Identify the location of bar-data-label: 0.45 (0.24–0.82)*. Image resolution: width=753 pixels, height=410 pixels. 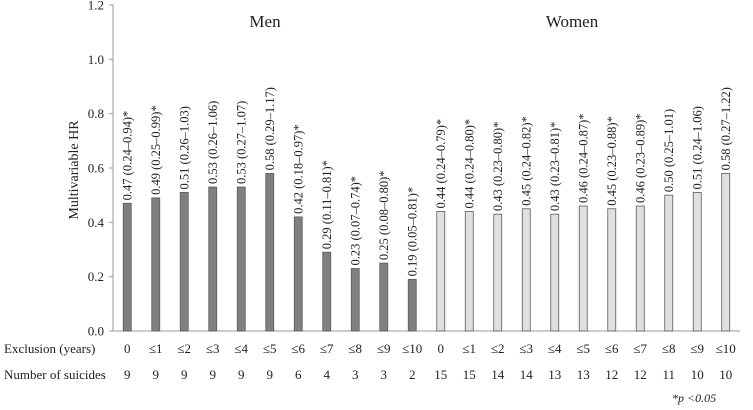
(526, 161).